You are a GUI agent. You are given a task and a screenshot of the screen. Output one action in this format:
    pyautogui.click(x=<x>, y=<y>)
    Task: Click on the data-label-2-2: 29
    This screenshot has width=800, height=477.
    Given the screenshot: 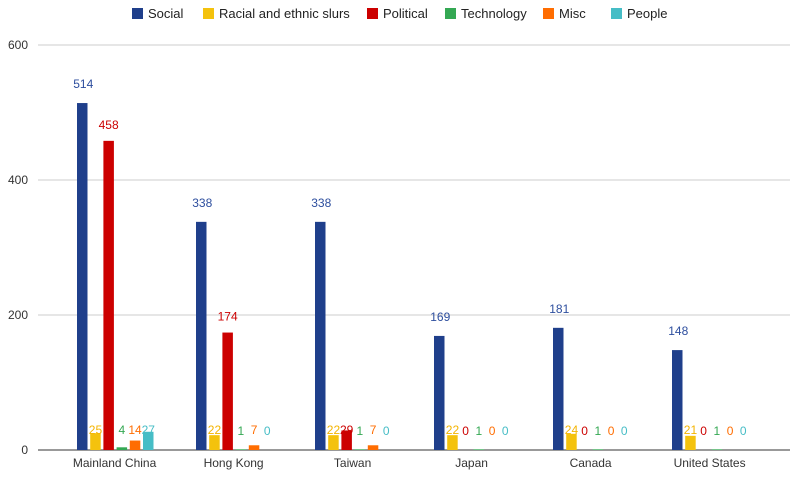 What is the action you would take?
    pyautogui.click(x=347, y=430)
    